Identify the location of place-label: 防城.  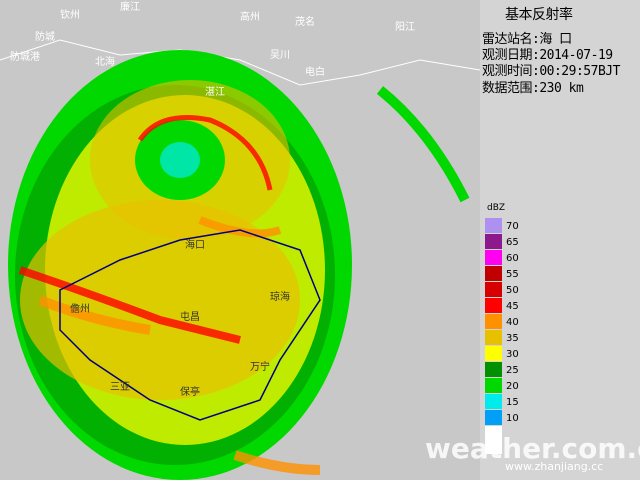
(45, 36).